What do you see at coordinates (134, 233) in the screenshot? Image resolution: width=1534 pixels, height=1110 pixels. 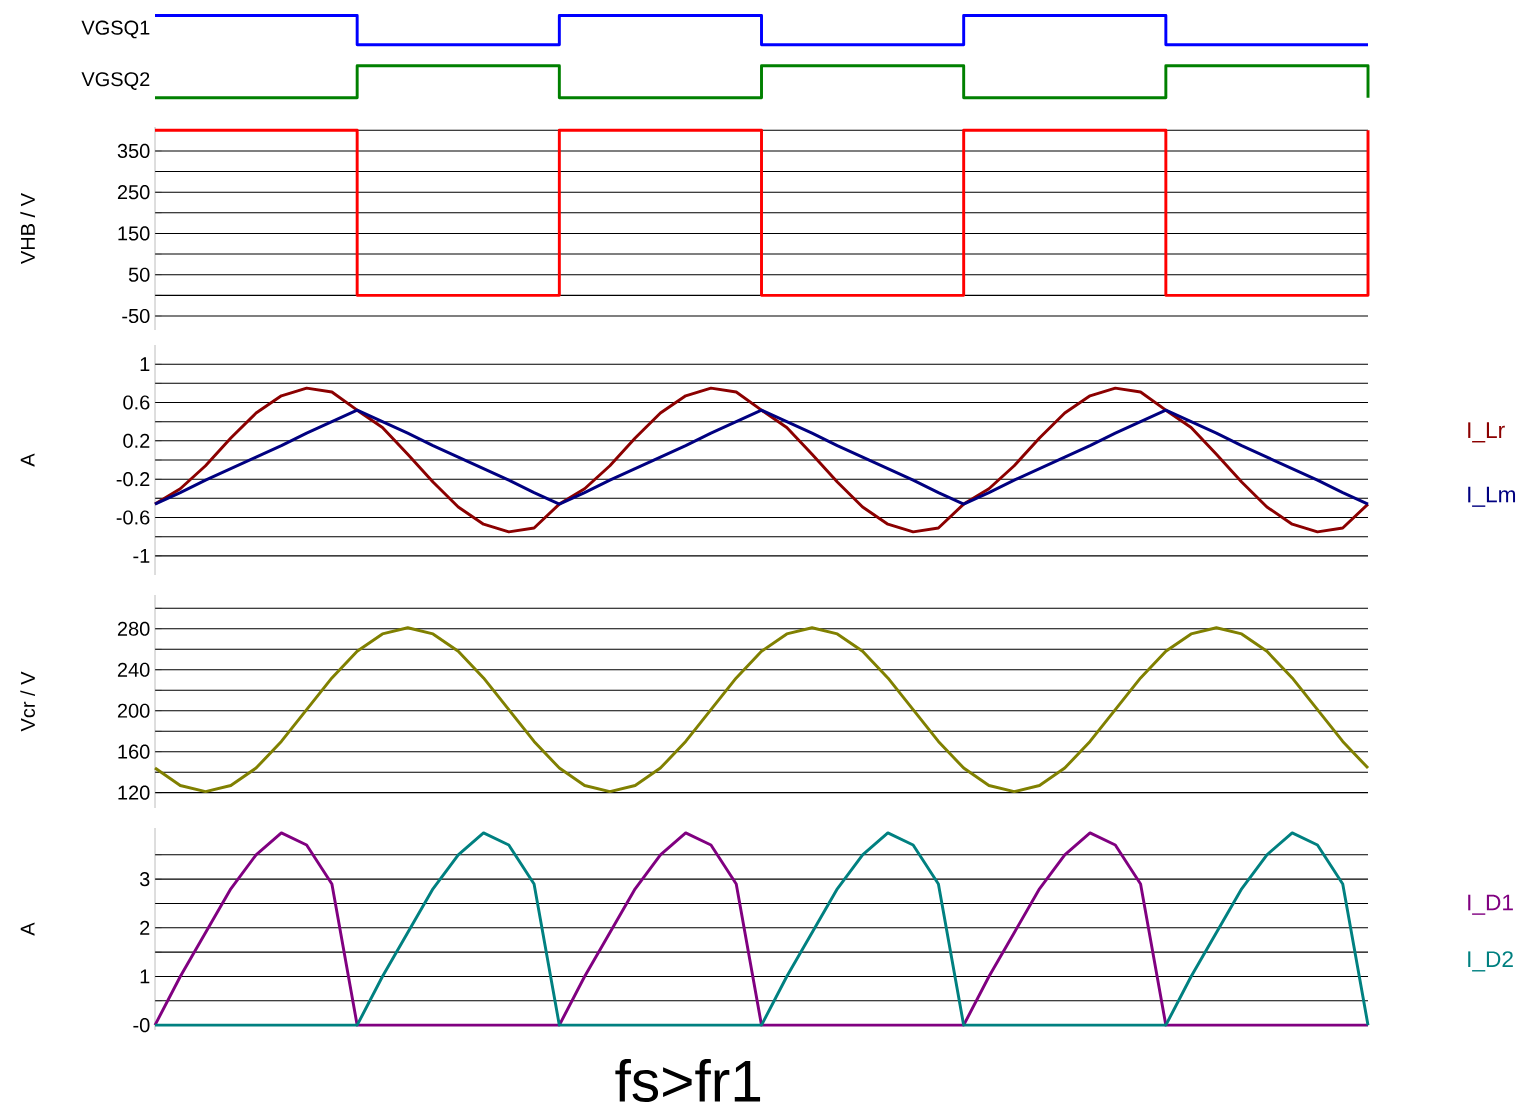 I see `y-tick-label: 150` at bounding box center [134, 233].